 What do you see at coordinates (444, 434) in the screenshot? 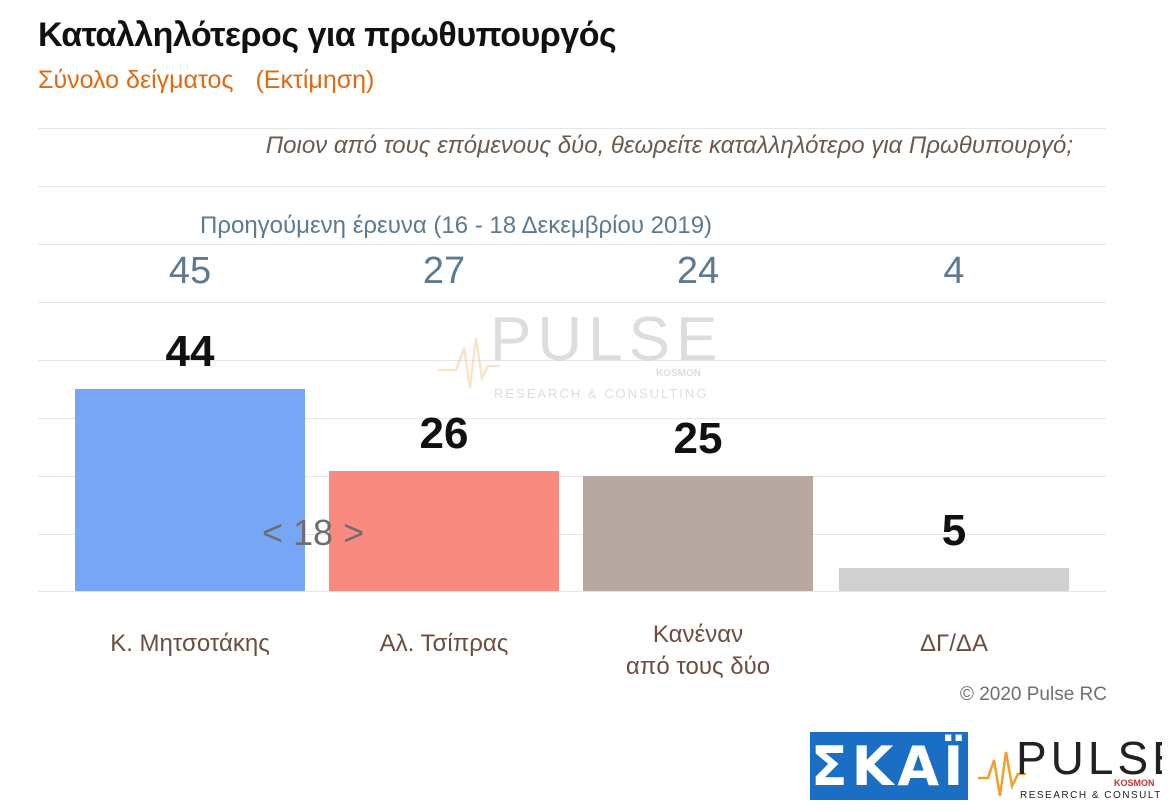
I see `bar-value-label: 26` at bounding box center [444, 434].